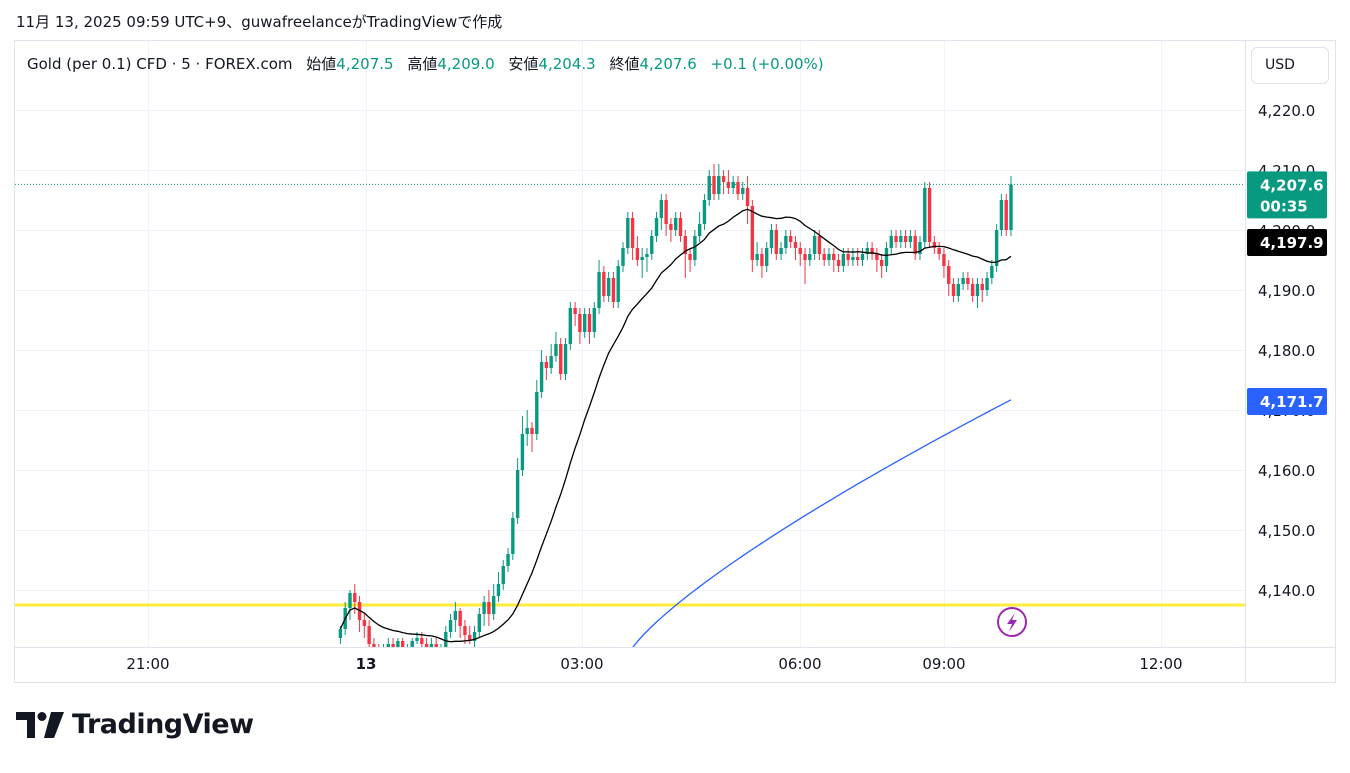  What do you see at coordinates (160, 64) in the screenshot?
I see `symbol-name: Gold (per 0.1) CFD · 5 · FOREX.com` at bounding box center [160, 64].